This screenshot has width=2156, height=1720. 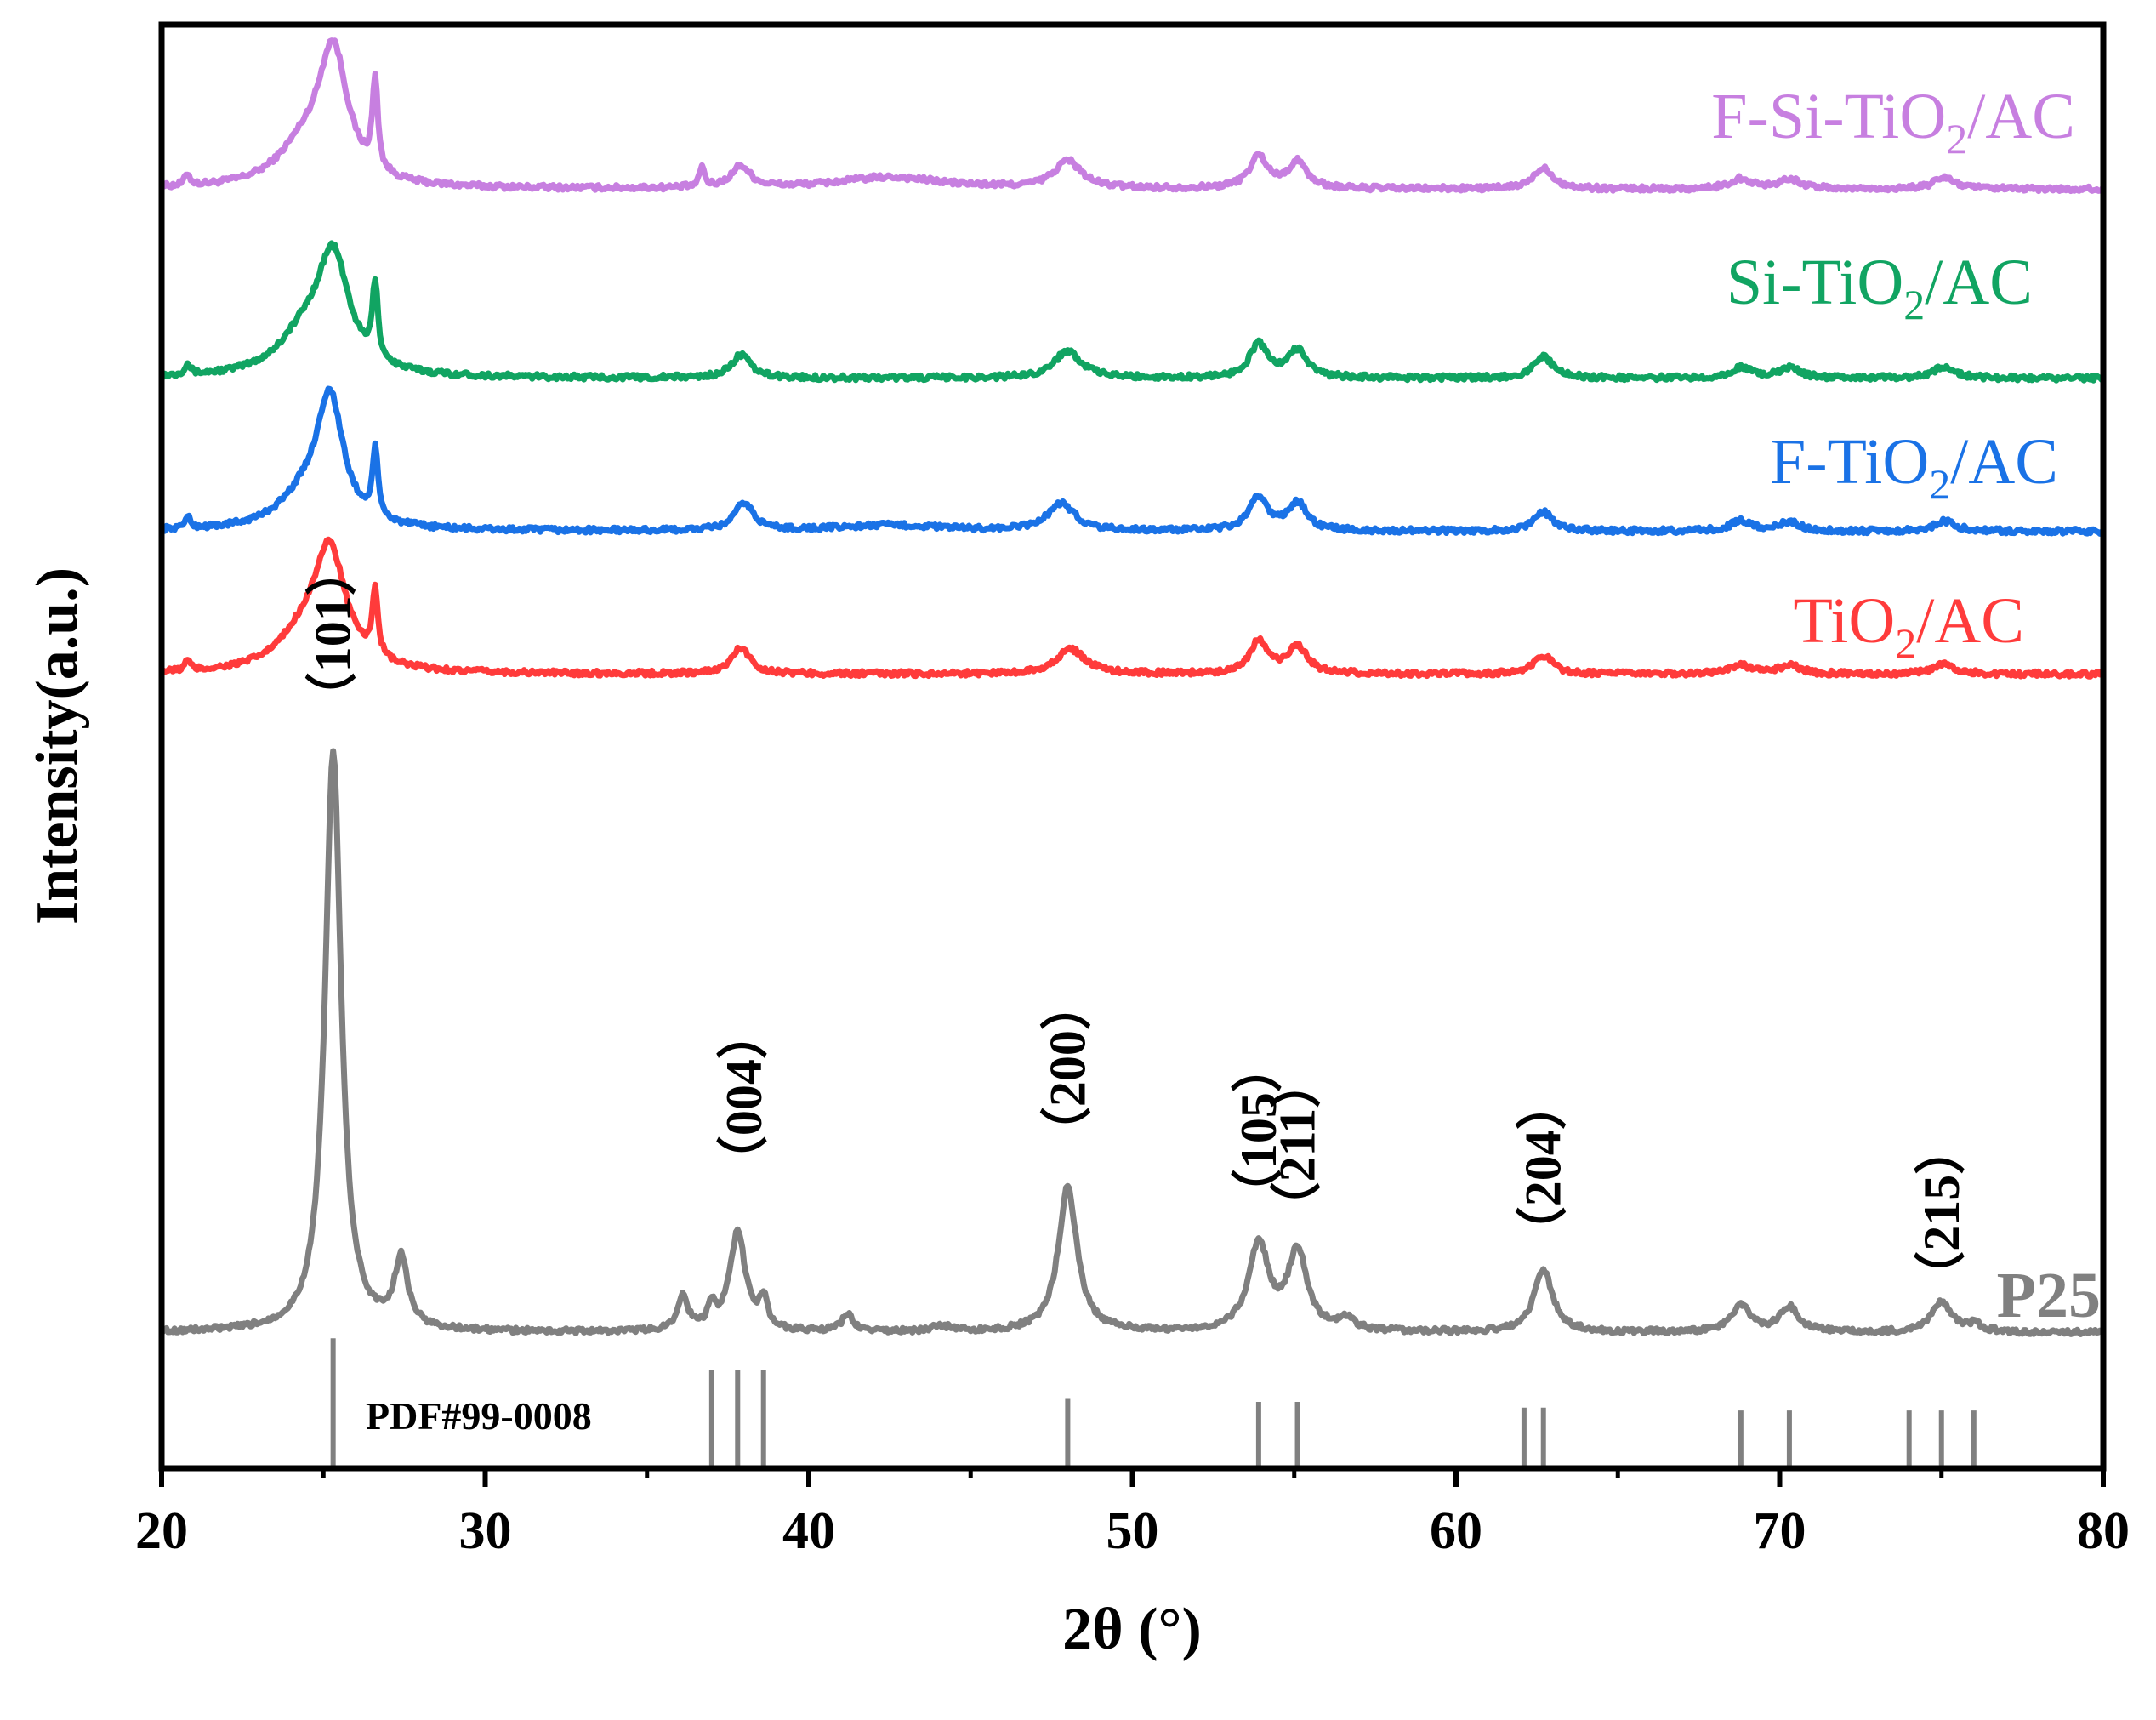 I want to click on x-tick-label-70: 70, so click(x=1780, y=1531).